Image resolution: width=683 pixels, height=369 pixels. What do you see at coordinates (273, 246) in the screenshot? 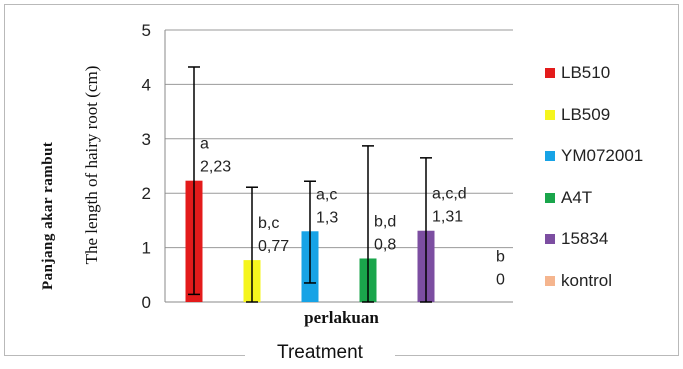
I see `value-label: 0,77` at bounding box center [273, 246].